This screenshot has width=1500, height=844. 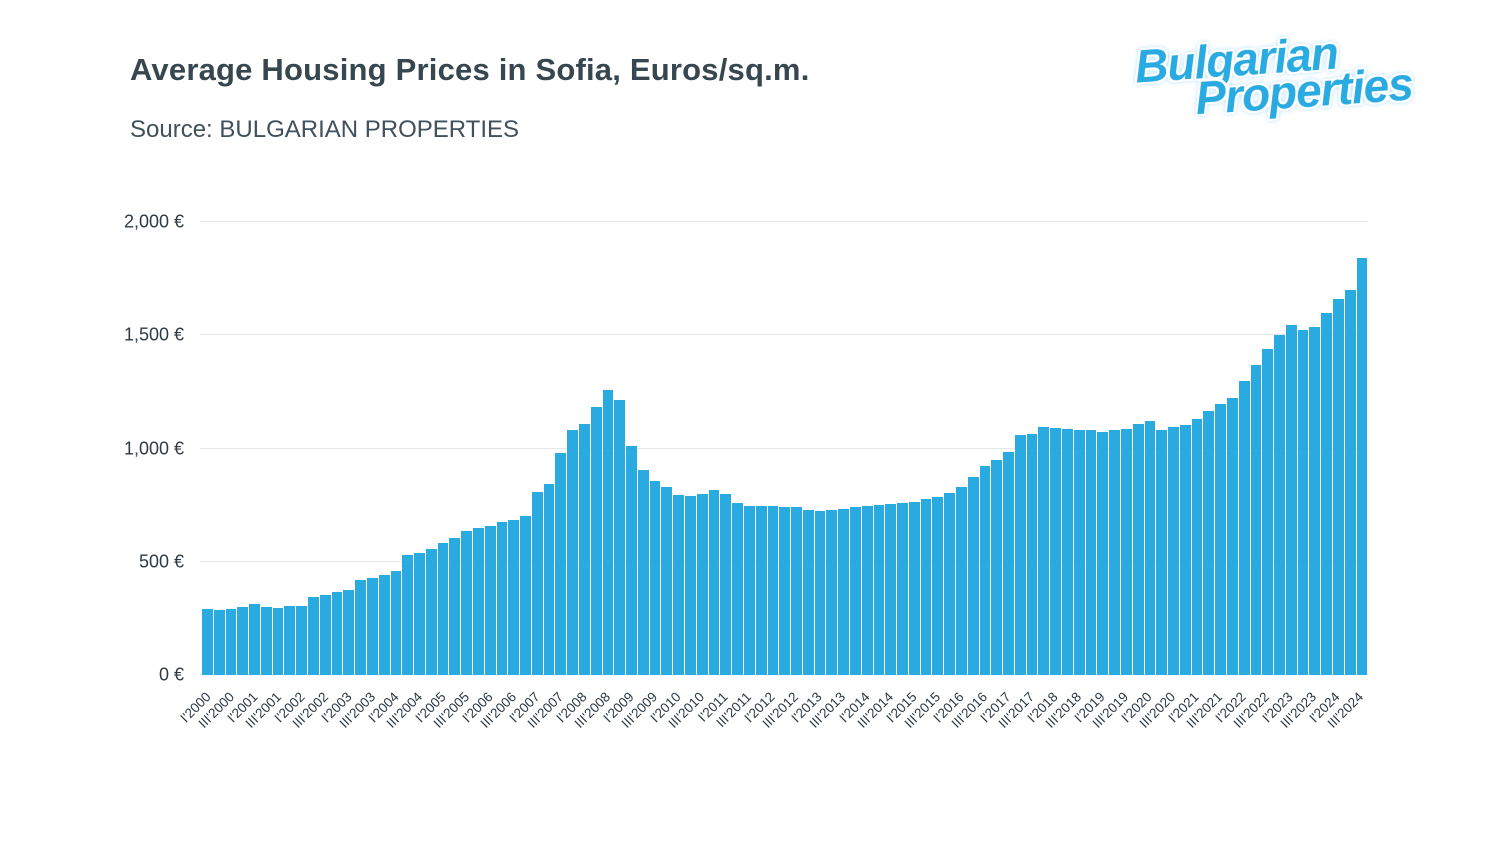 I want to click on bar-III'2010, so click(x=702, y=584).